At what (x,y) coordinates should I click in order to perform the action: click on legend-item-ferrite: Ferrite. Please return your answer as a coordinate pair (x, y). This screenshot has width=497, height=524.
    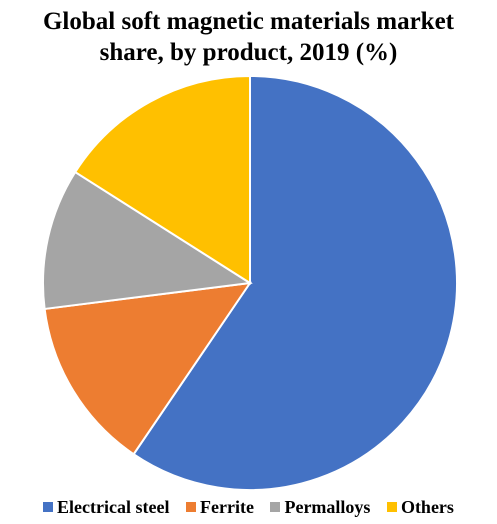
    Looking at the image, I should click on (220, 507).